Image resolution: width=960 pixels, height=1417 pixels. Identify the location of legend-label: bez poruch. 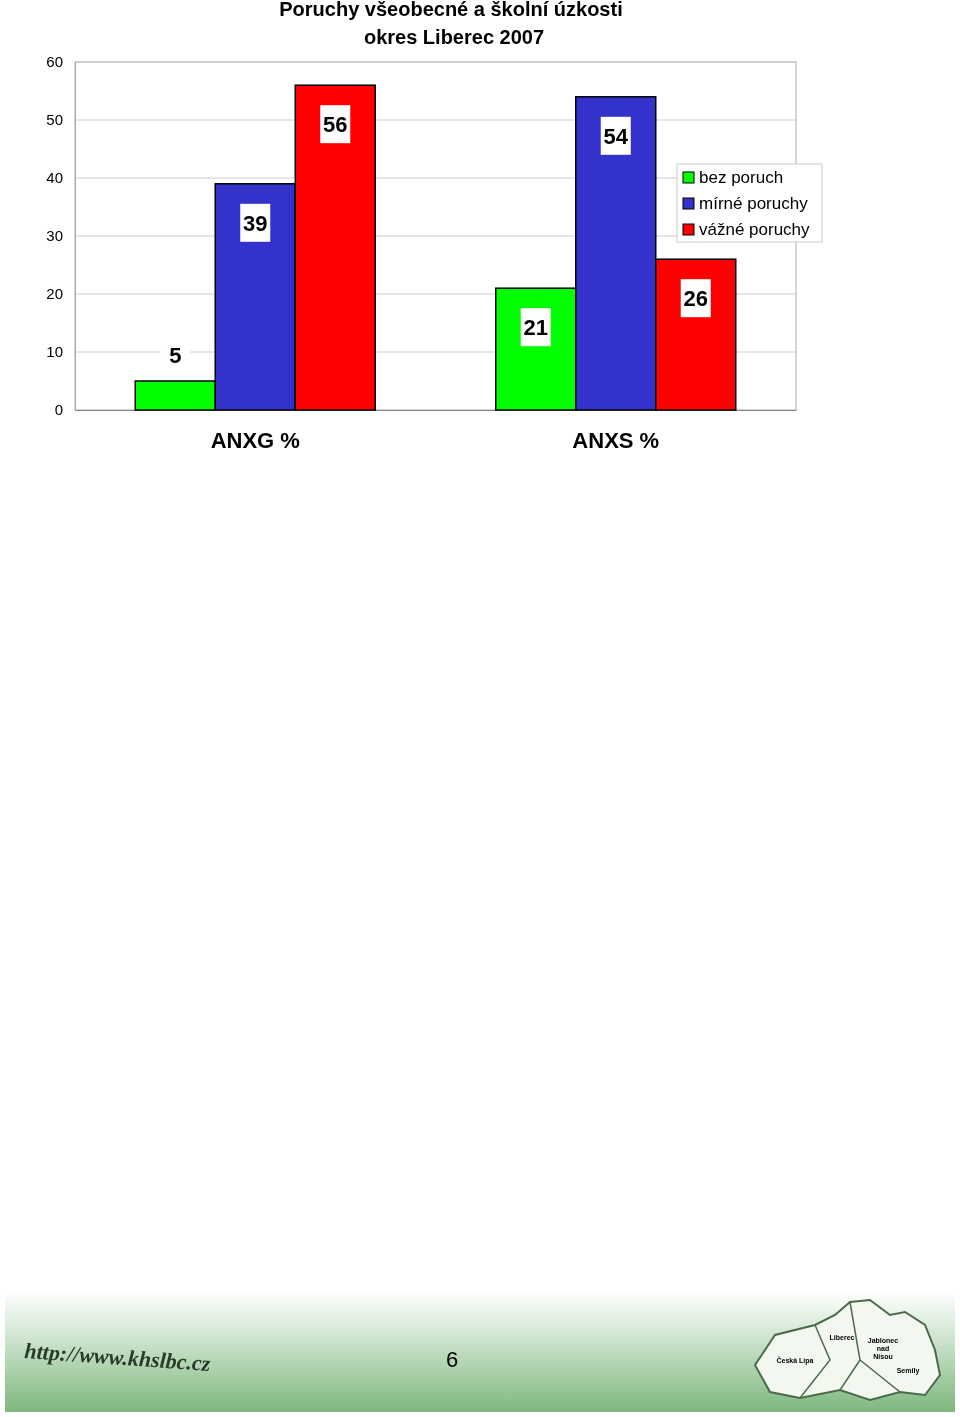
(741, 177).